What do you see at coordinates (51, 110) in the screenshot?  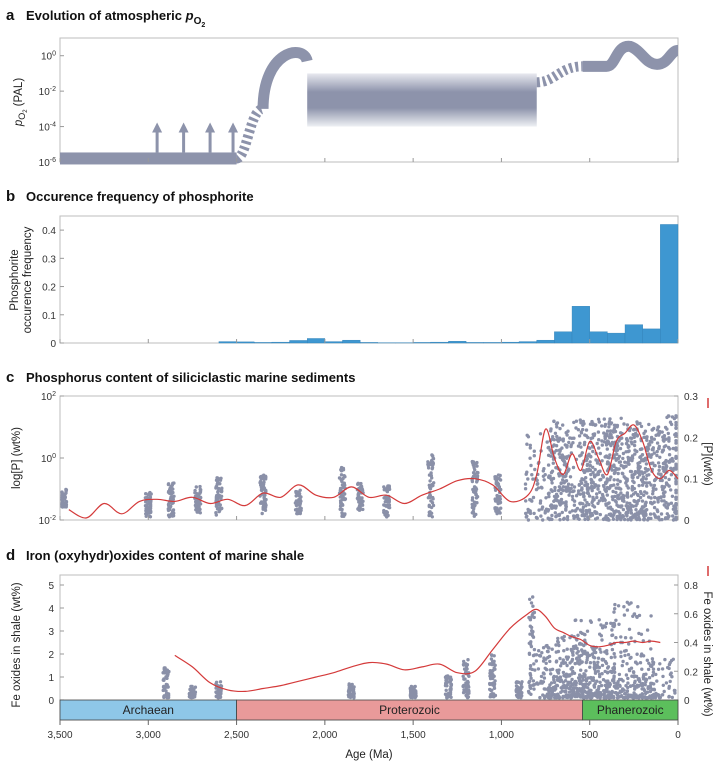 I see `panel-a-y-ticks: 100 10-2 10-4 10-6` at bounding box center [51, 110].